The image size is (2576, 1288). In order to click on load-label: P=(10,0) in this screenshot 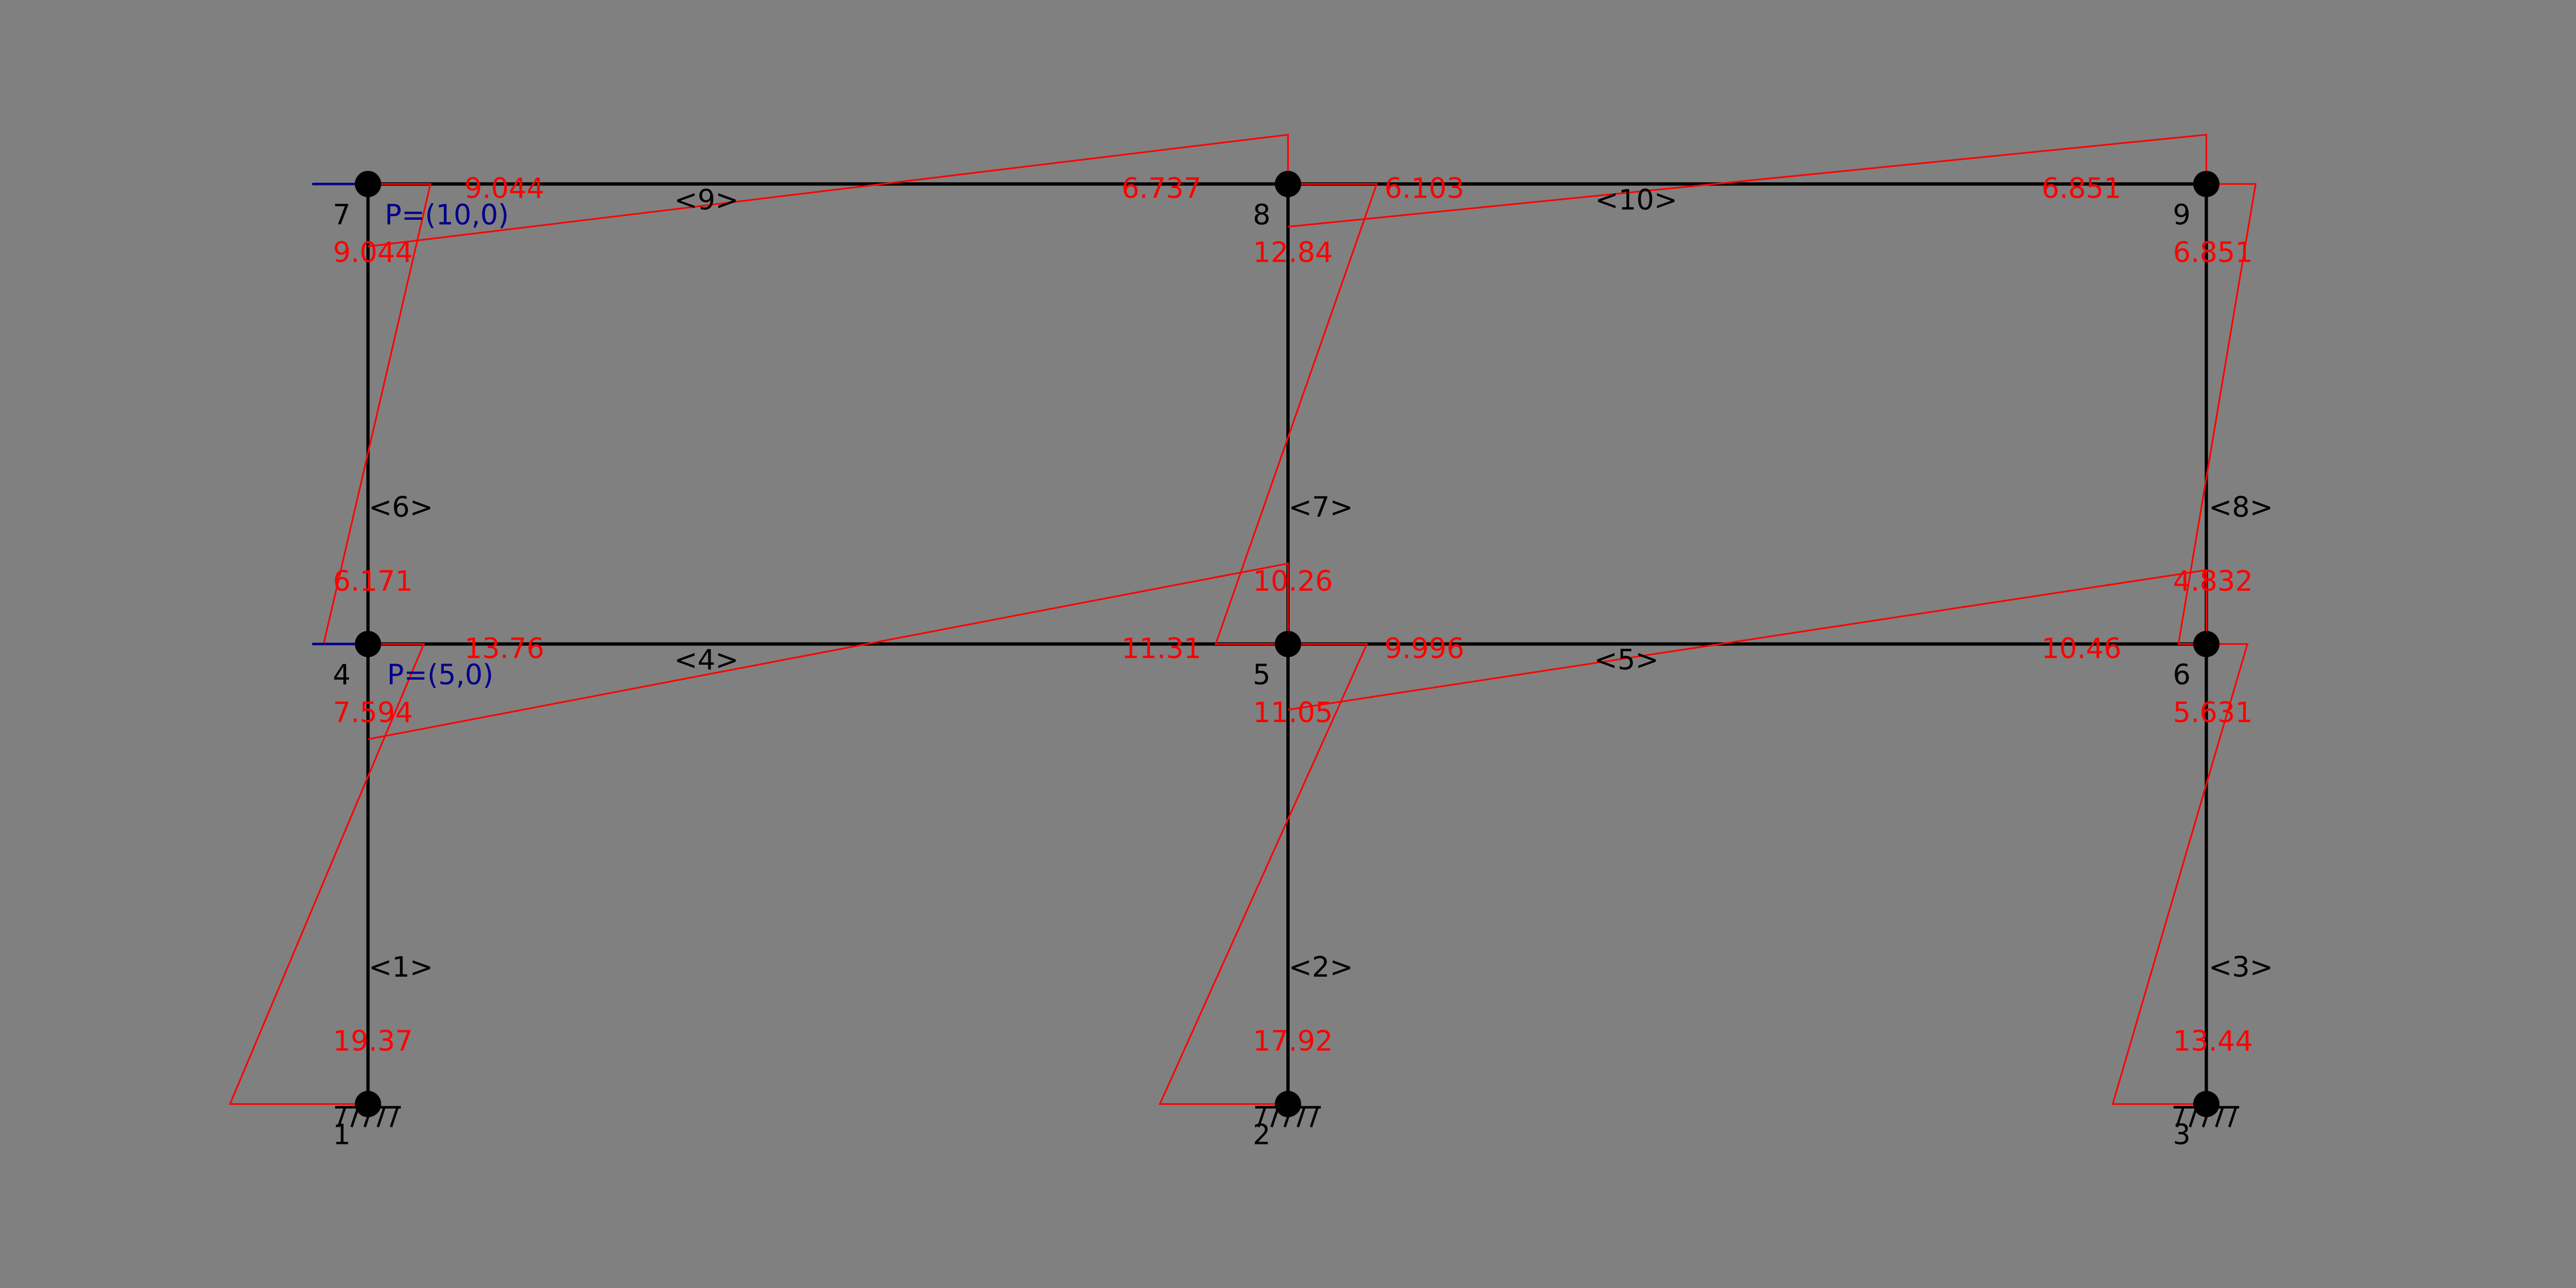, I will do `click(447, 214)`.